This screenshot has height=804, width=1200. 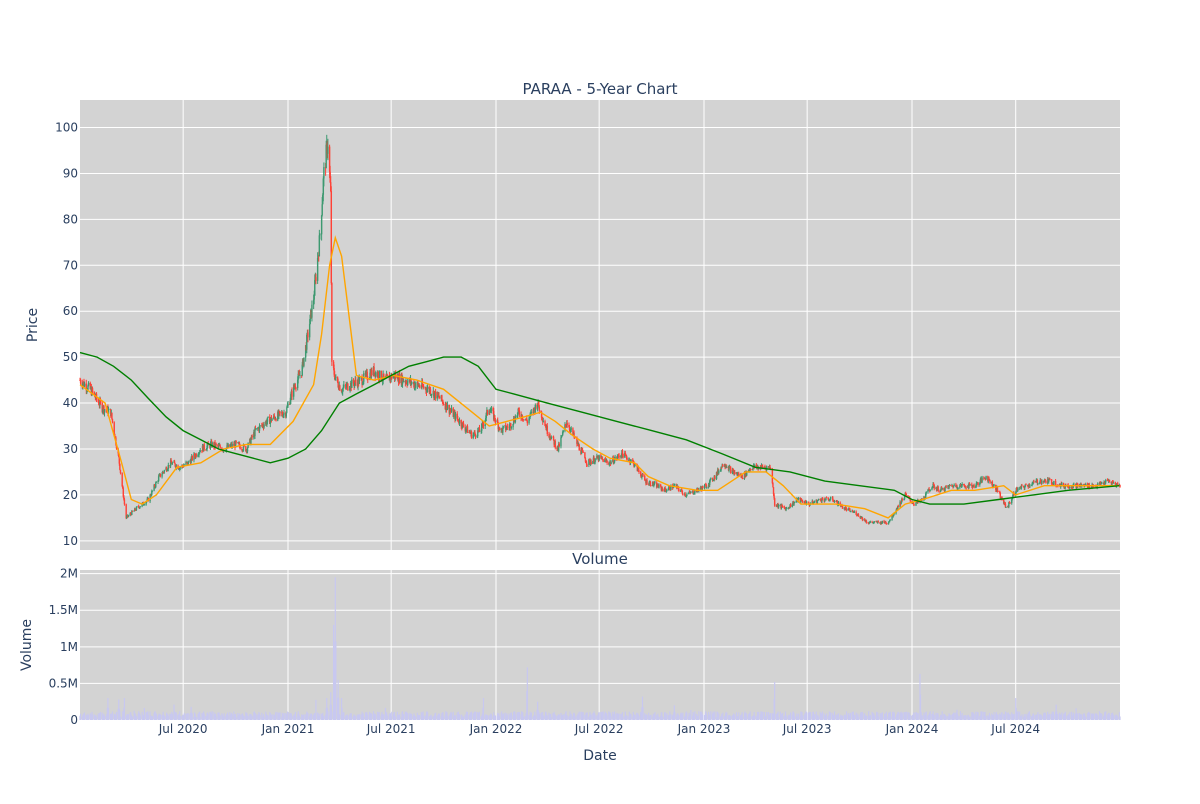 What do you see at coordinates (600, 89) in the screenshot?
I see `price-chart-title: PARAA - 5-Year Chart` at bounding box center [600, 89].